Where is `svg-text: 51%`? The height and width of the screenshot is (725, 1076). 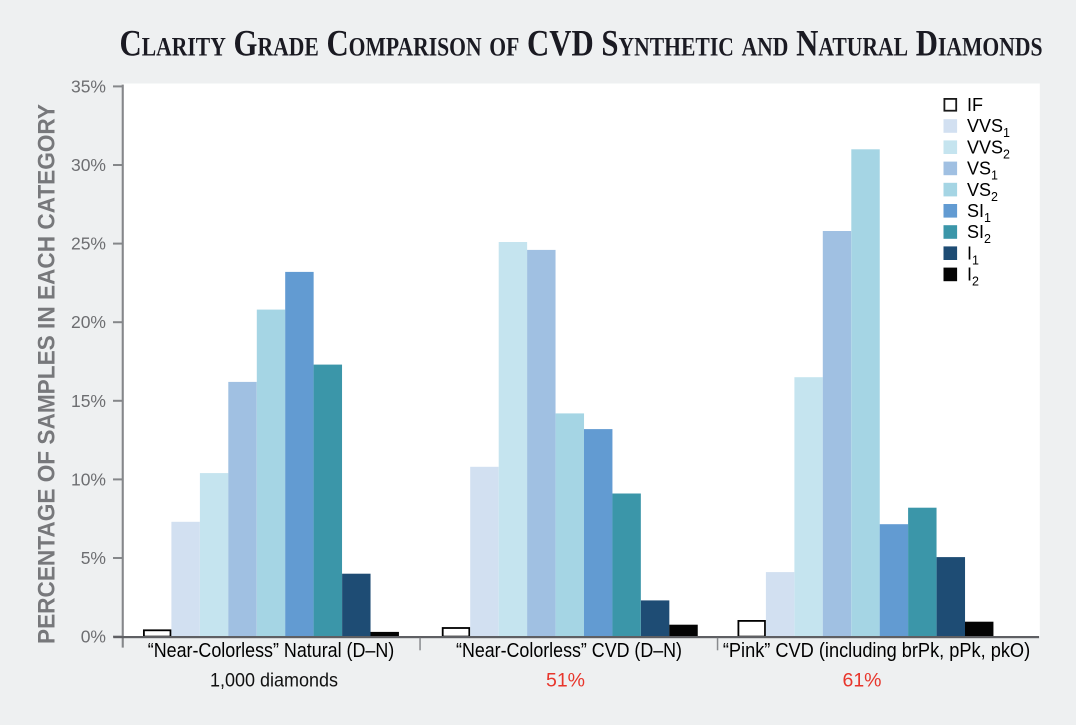
svg-text: 51% is located at coordinates (565, 680).